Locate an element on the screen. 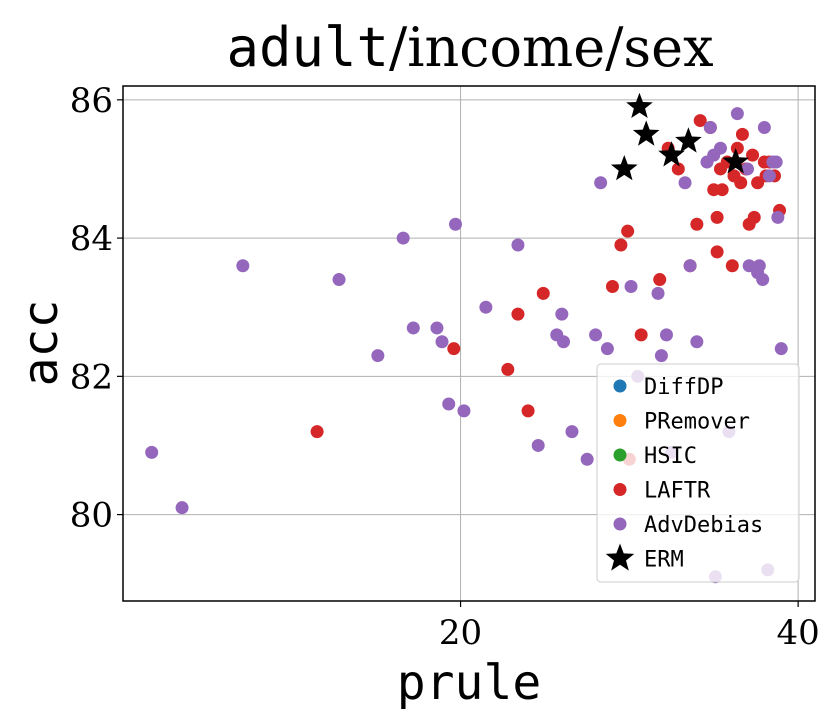  chart-title: adult/income/sex is located at coordinates (469, 47).